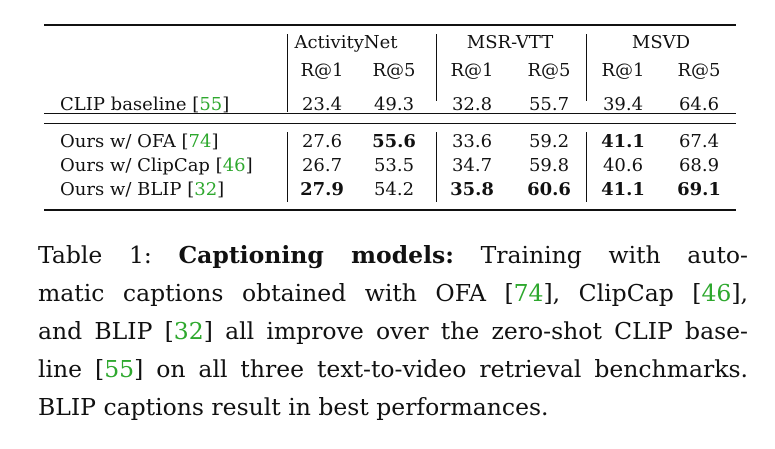 This screenshot has height=449, width=775. What do you see at coordinates (390, 25) in the screenshot?
I see `top-rule` at bounding box center [390, 25].